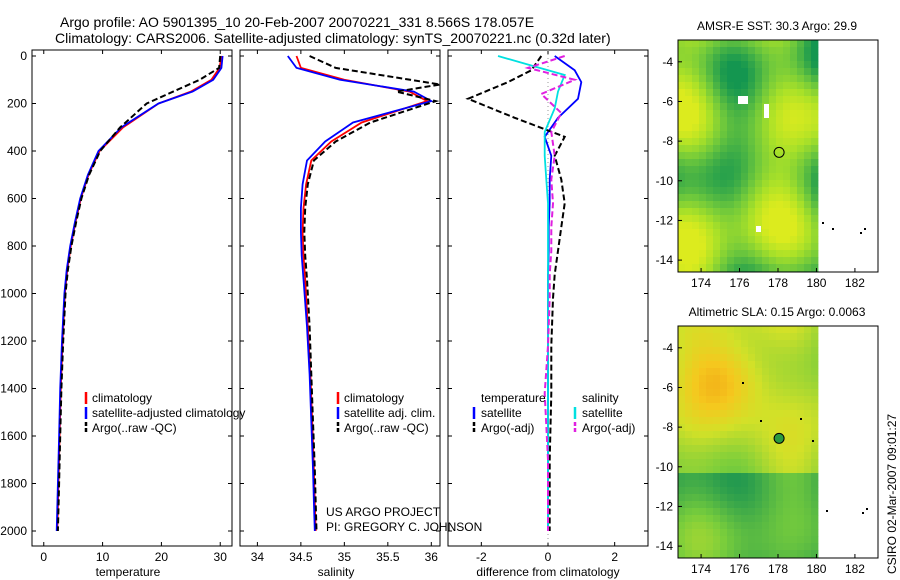  I want to click on x-tick-label: 34.5, so click(301, 557).